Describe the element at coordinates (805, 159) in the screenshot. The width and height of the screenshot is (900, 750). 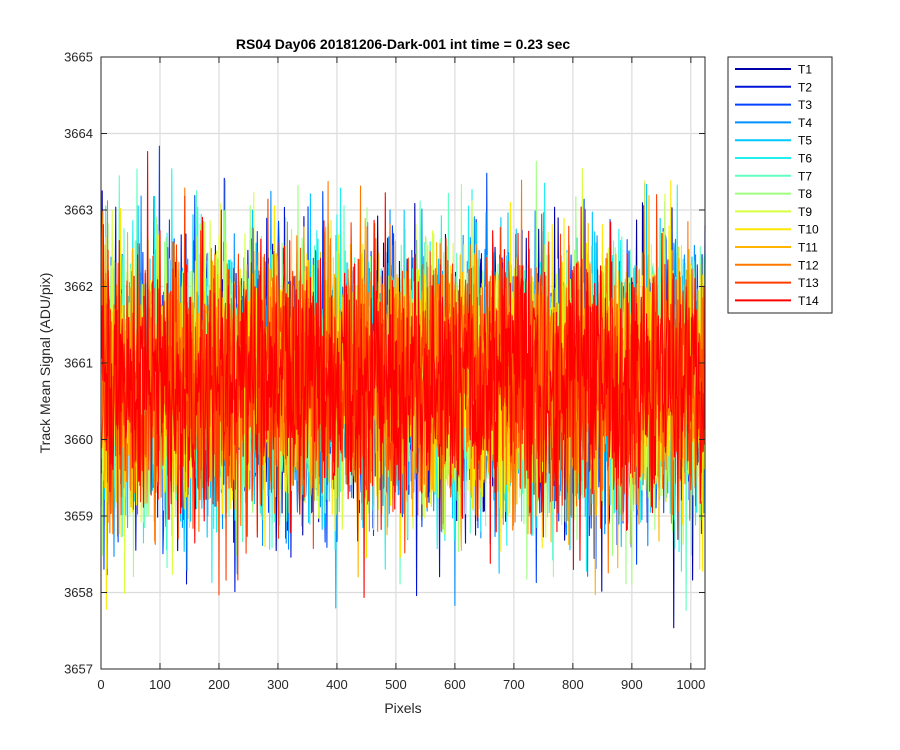
I see `legend-label-t6: T6` at that location.